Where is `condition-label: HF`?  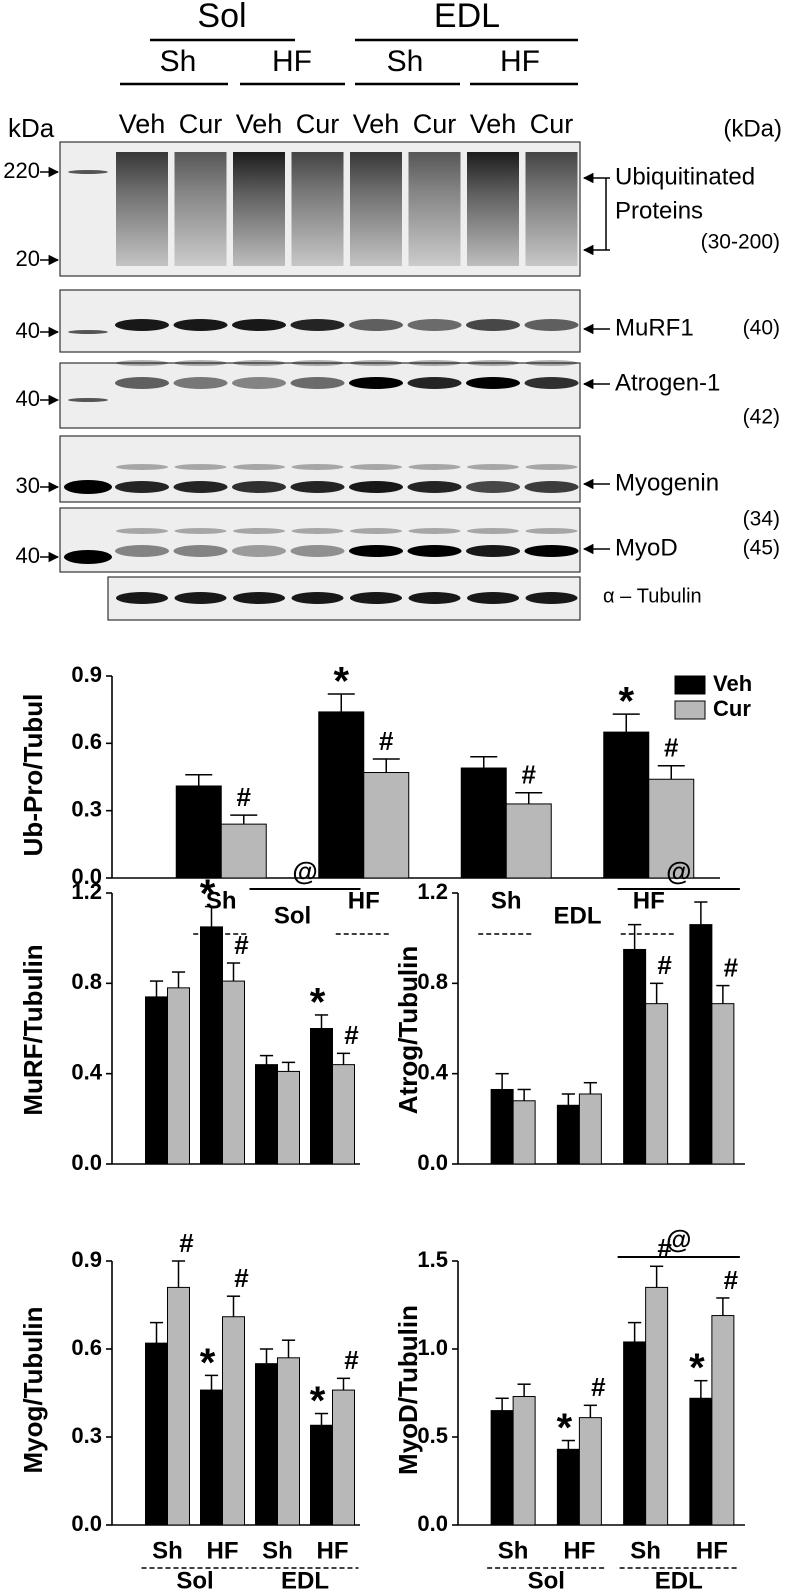
condition-label: HF is located at coordinates (520, 61).